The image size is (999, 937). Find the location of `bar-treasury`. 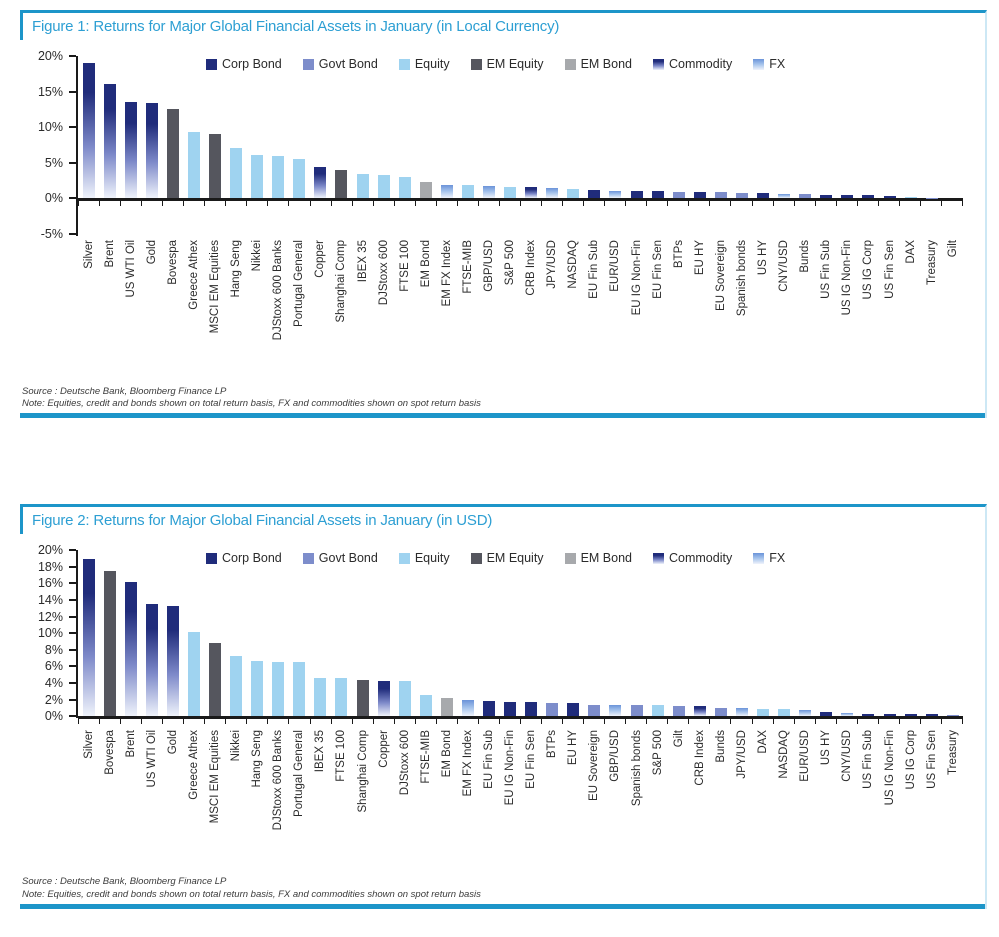

bar-treasury is located at coordinates (952, 716).